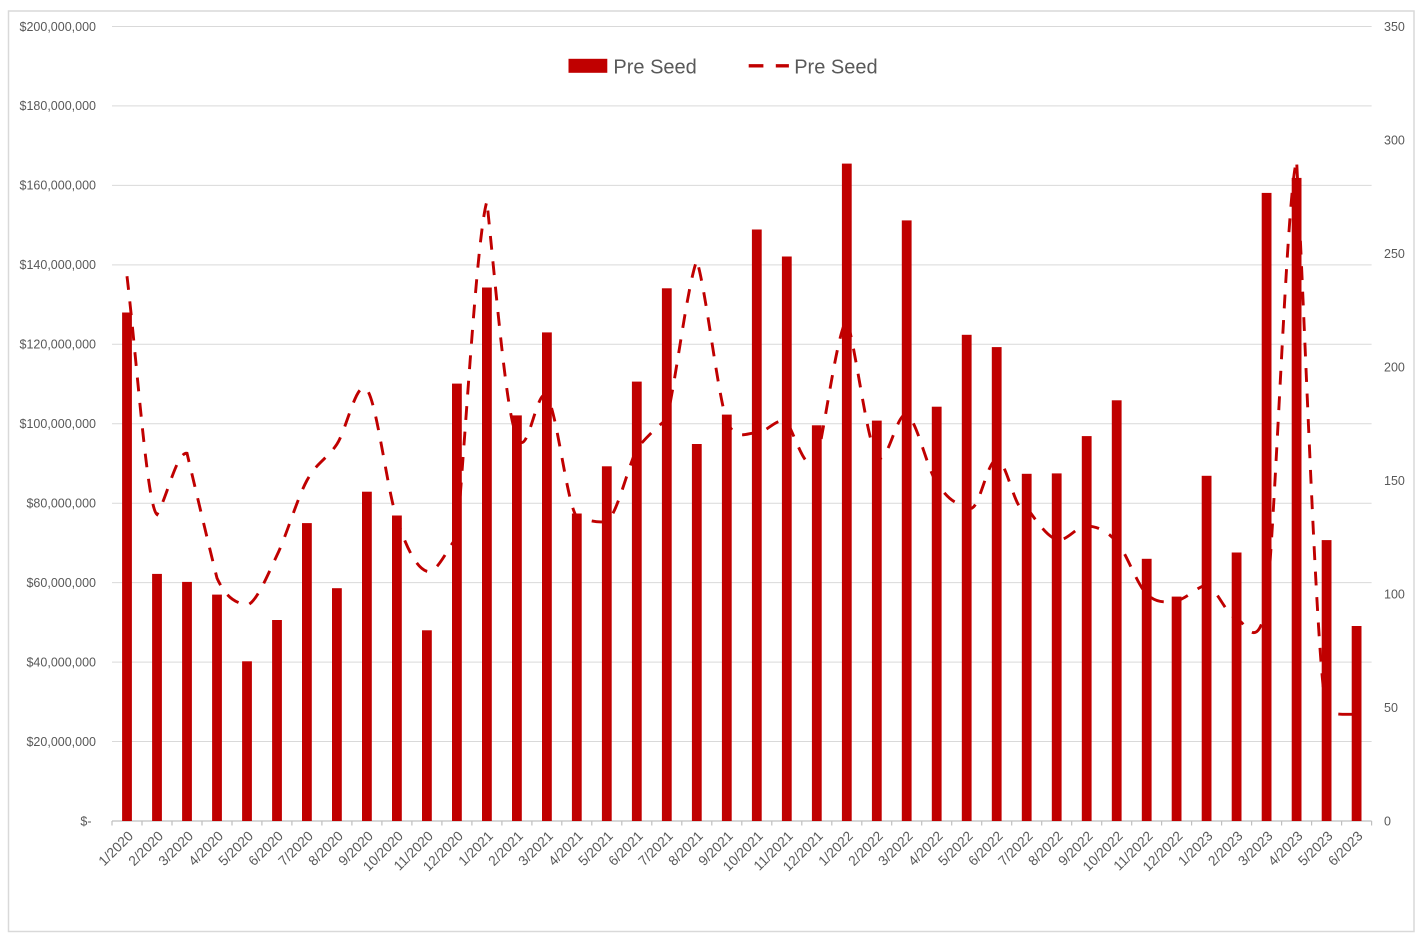 Image resolution: width=1420 pixels, height=945 pixels. What do you see at coordinates (58, 27) in the screenshot?
I see `svg-text: $200,000,000` at bounding box center [58, 27].